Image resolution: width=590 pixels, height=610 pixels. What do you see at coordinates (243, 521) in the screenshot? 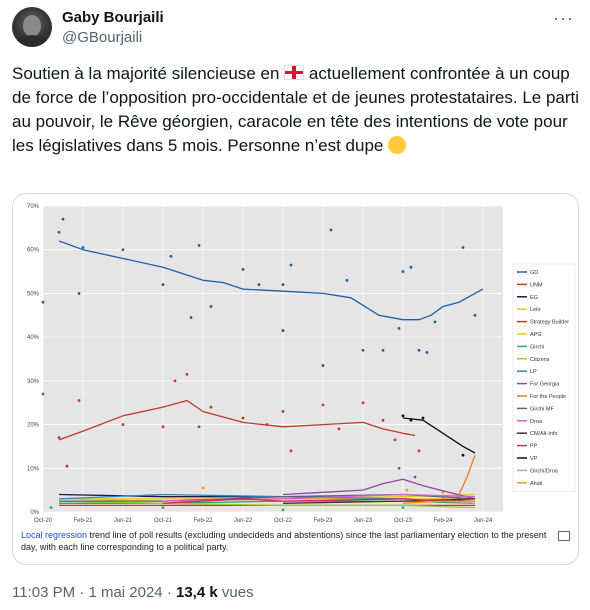
I see `x-tick-label: Jun-22` at bounding box center [243, 521].